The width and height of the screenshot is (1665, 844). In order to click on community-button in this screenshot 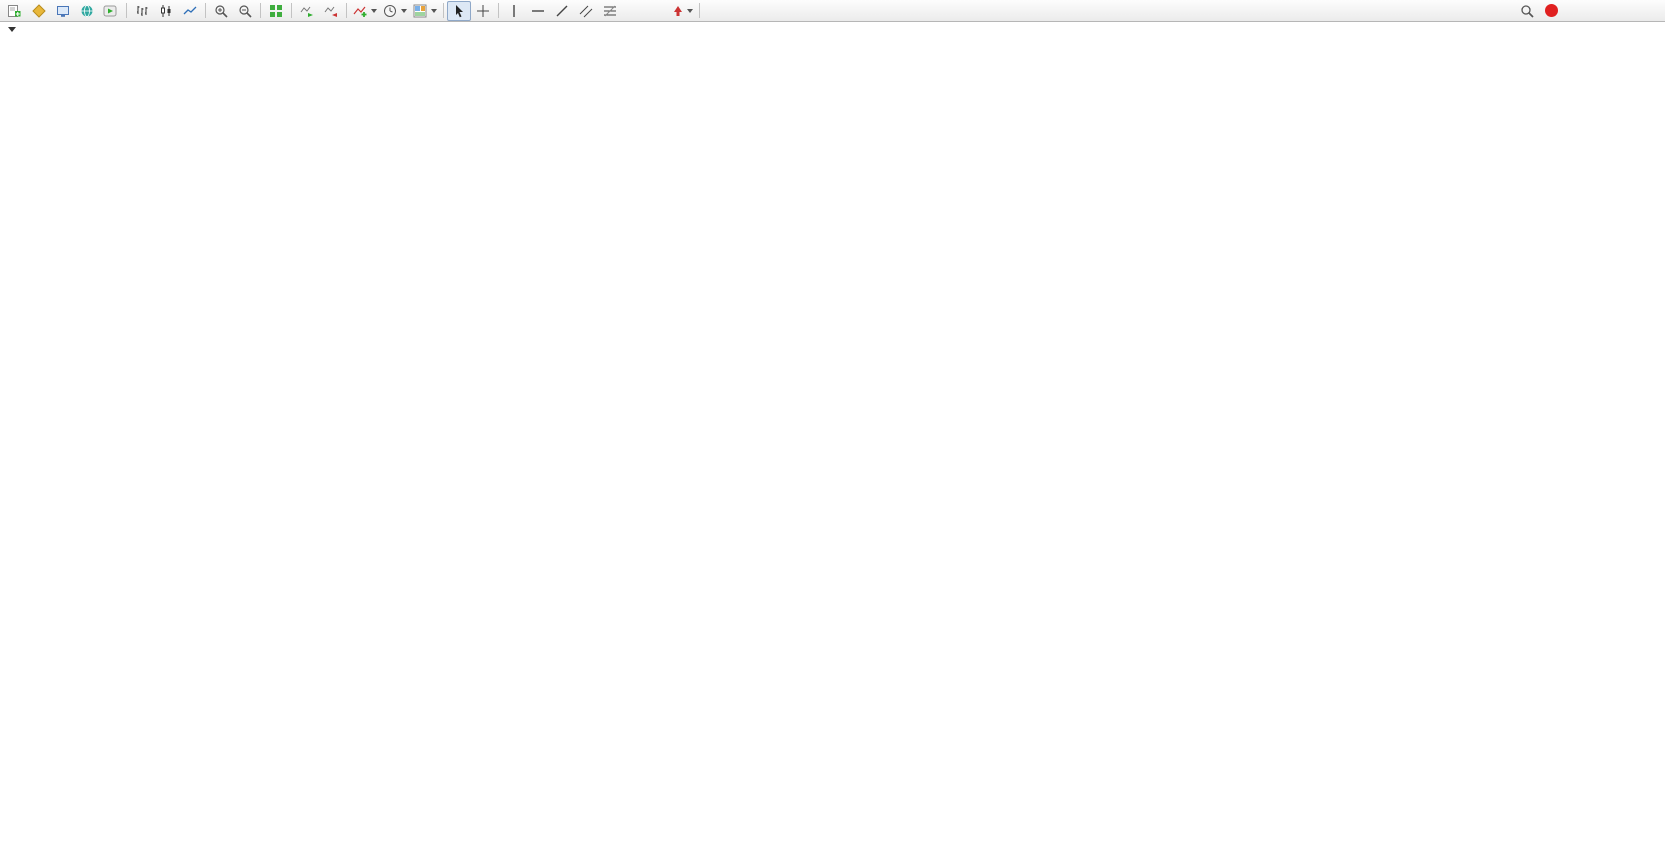, I will do `click(87, 11)`.